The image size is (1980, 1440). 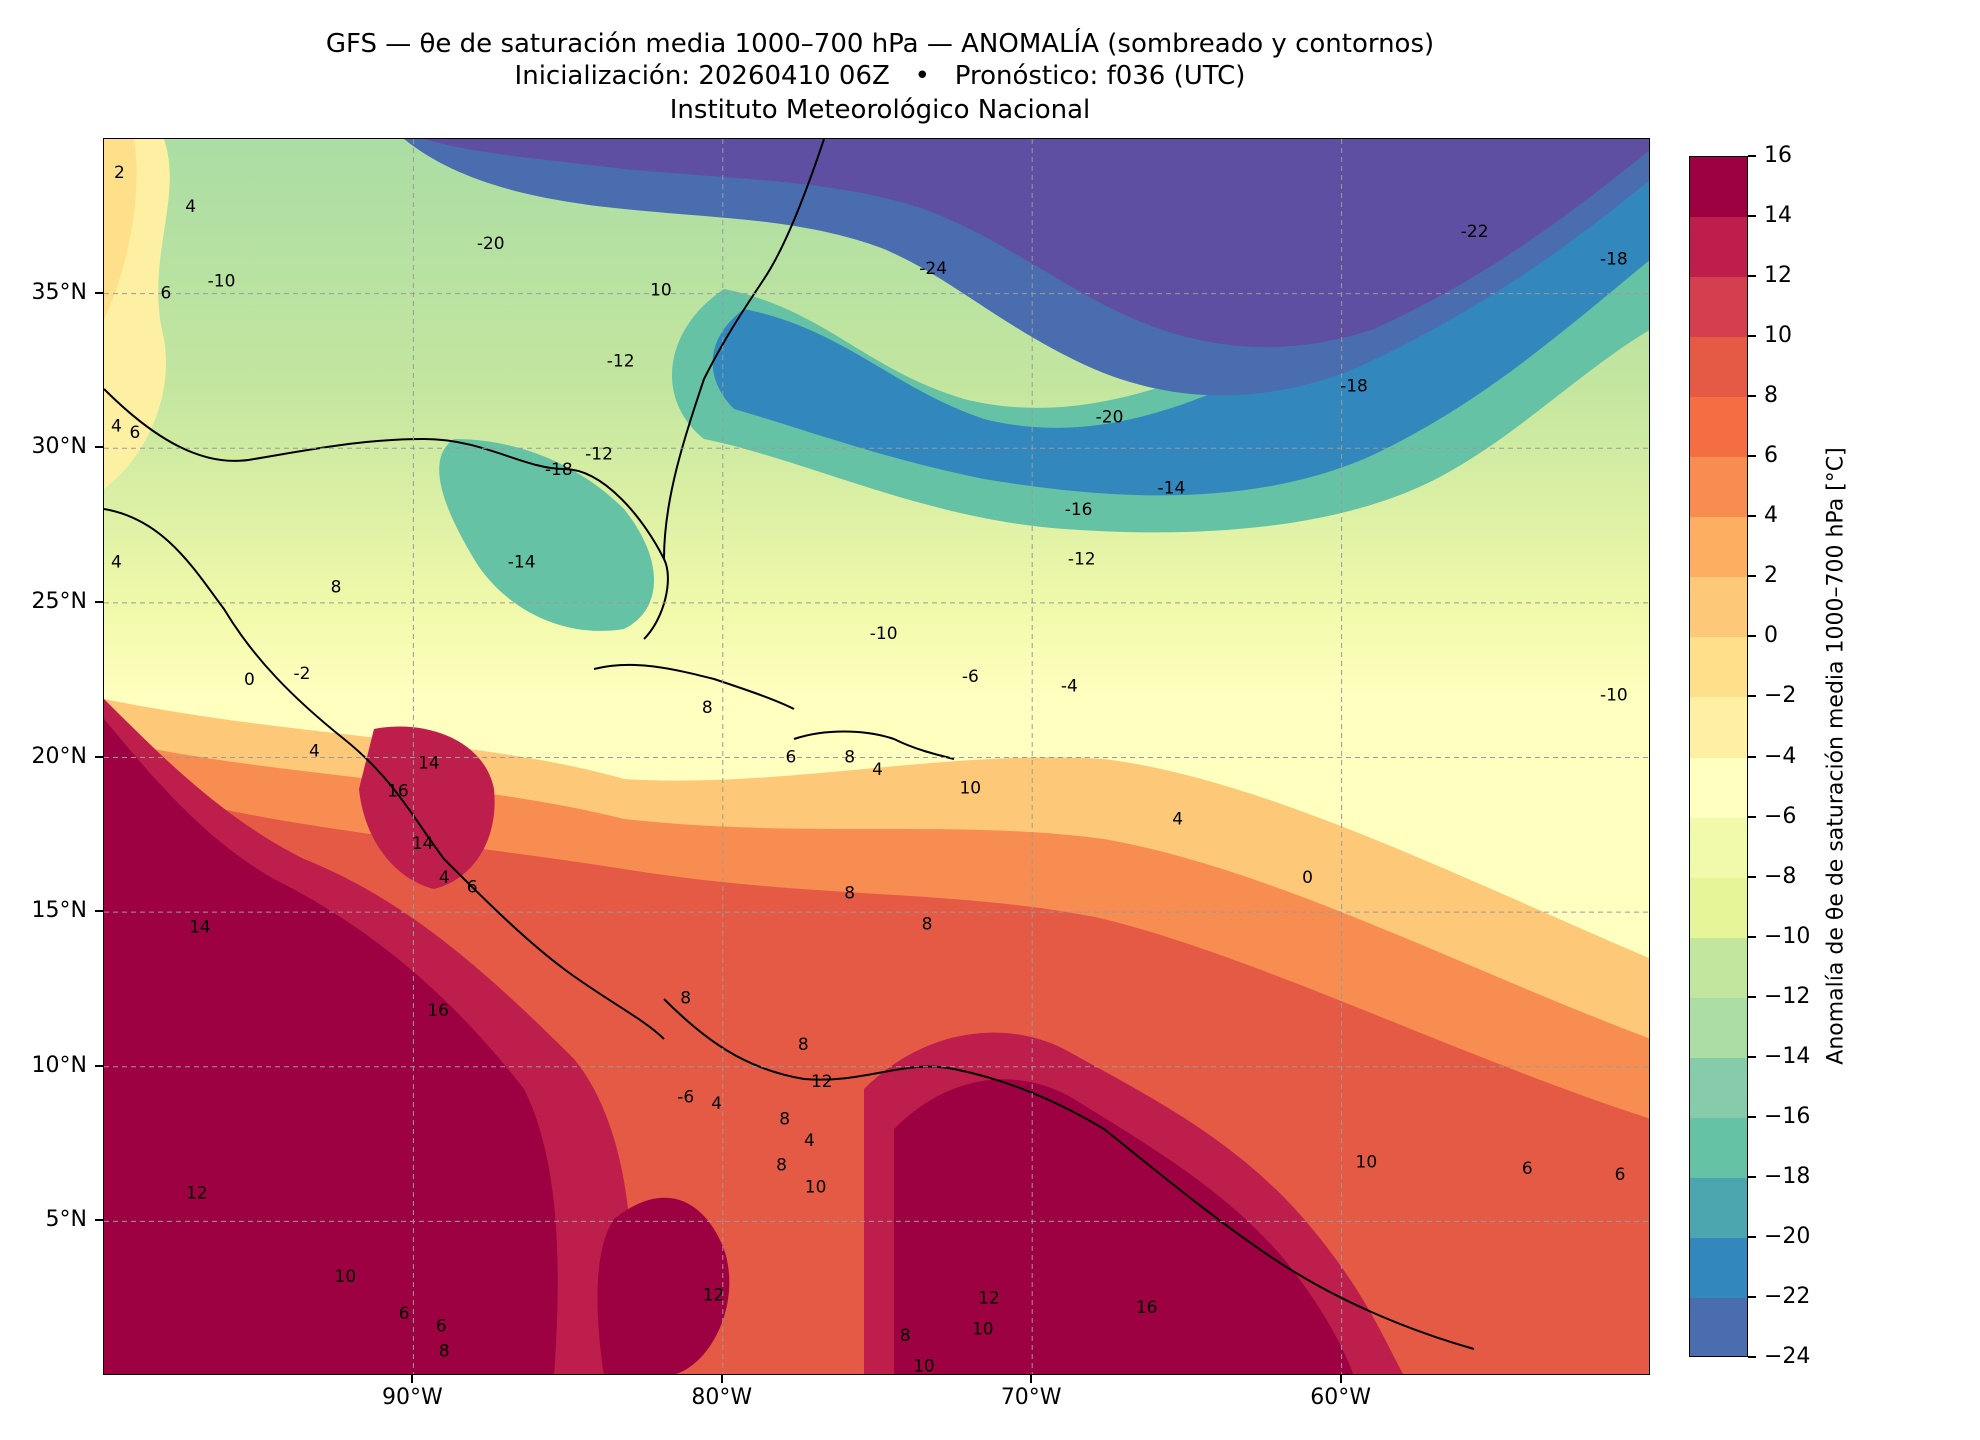 What do you see at coordinates (744, 349) in the screenshot?
I see `us-east-coast` at bounding box center [744, 349].